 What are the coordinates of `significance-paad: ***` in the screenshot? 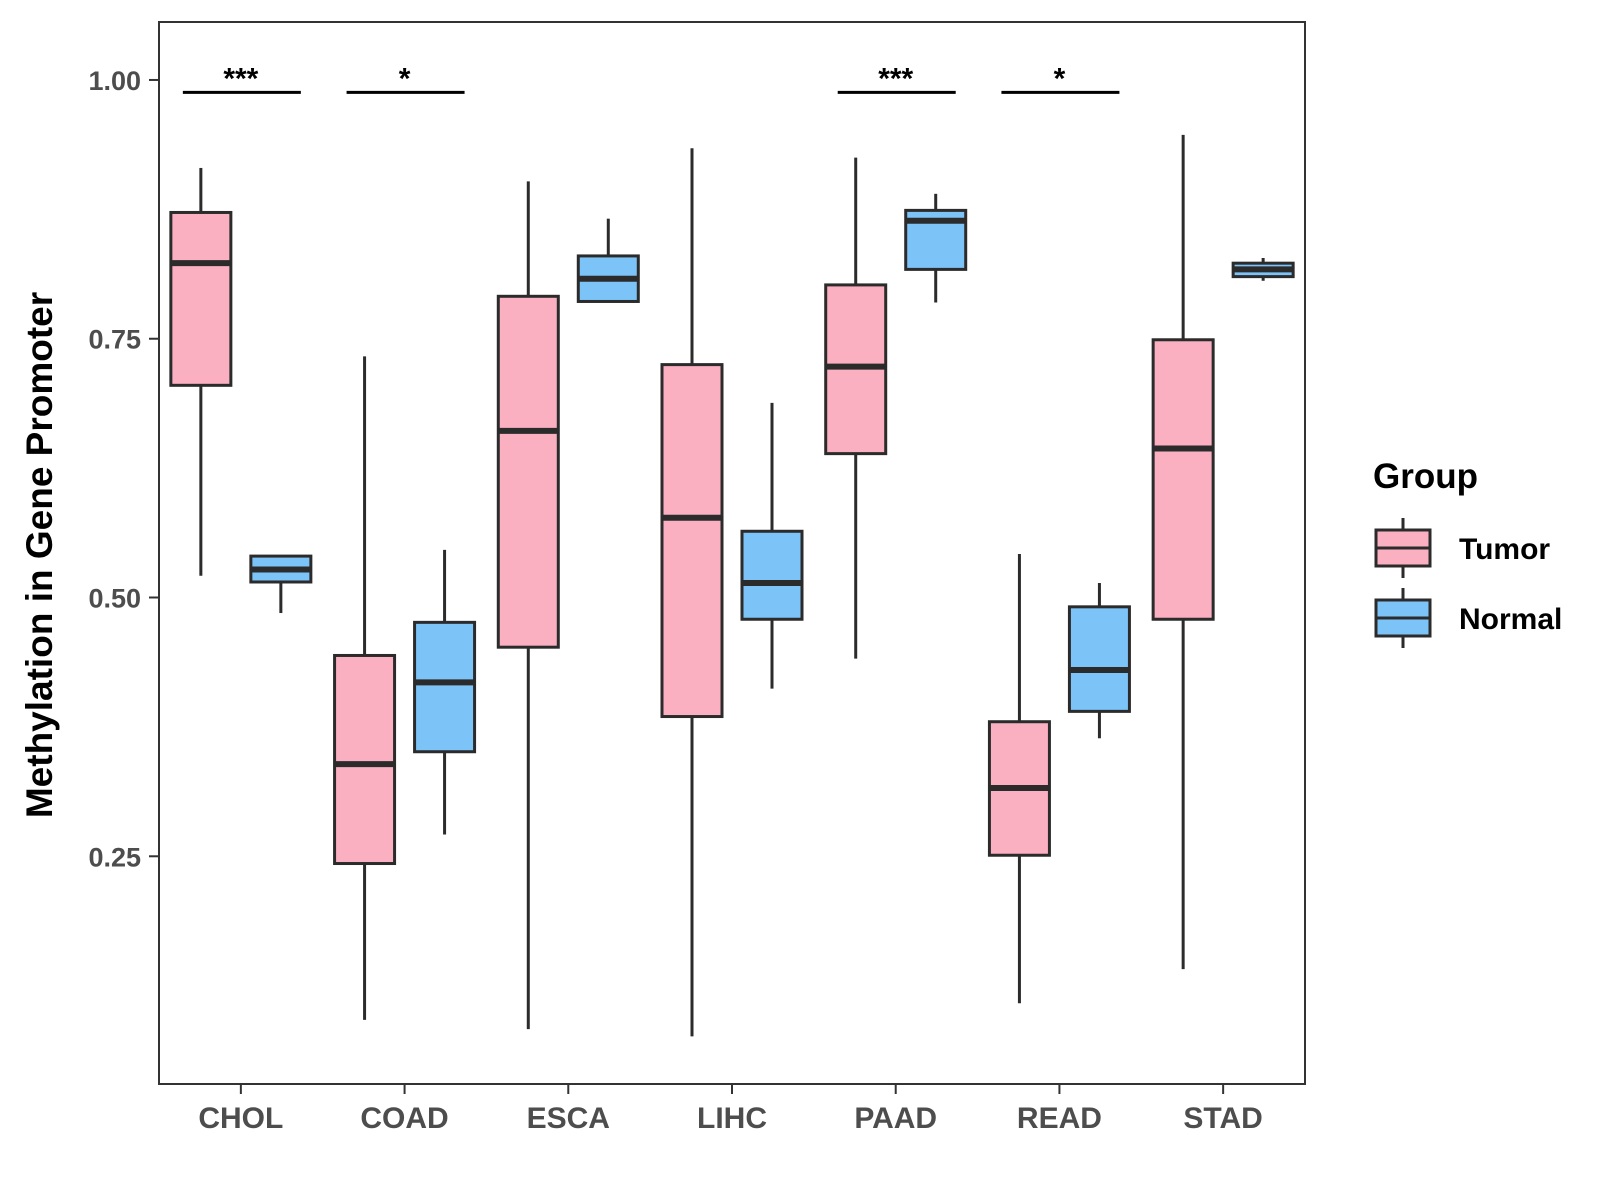 It's located at (896, 78).